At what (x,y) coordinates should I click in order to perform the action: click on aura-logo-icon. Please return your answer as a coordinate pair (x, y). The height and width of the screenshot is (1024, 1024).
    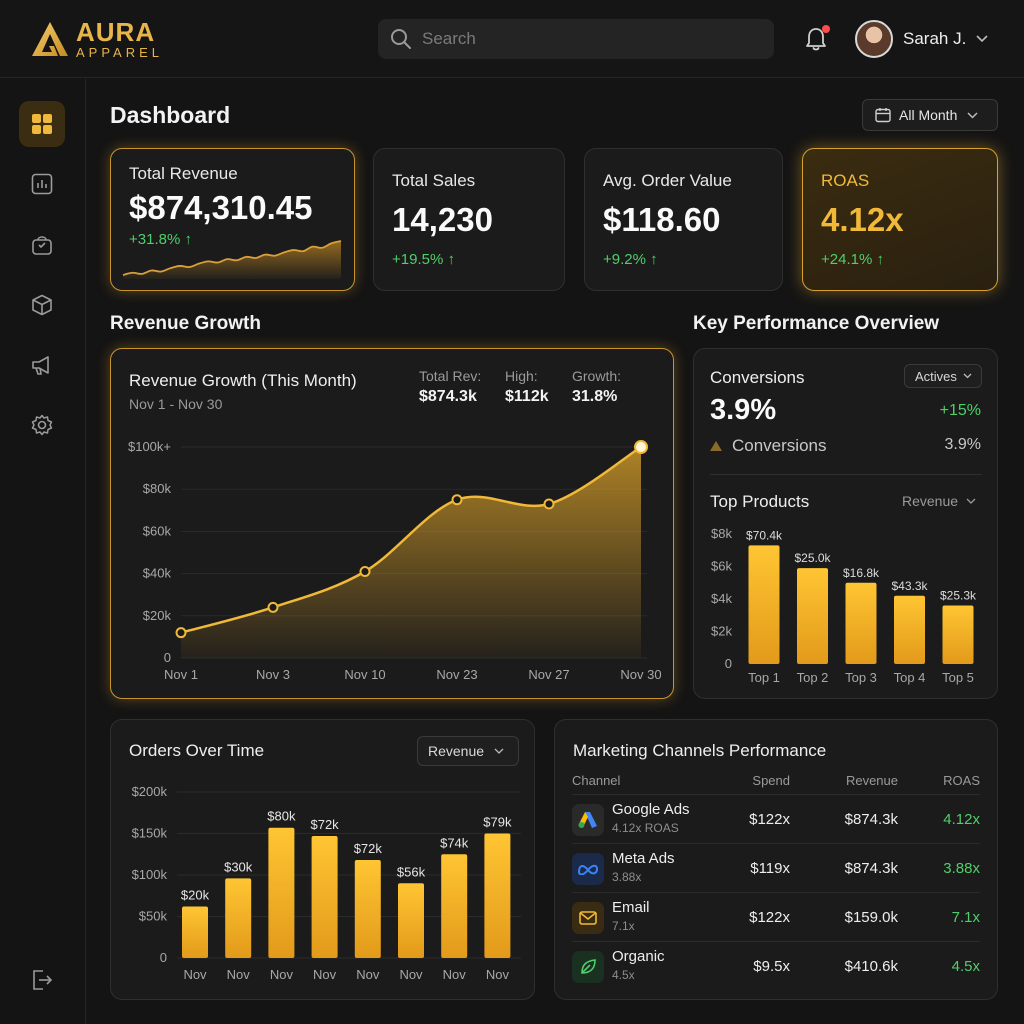
    Looking at the image, I should click on (50, 39).